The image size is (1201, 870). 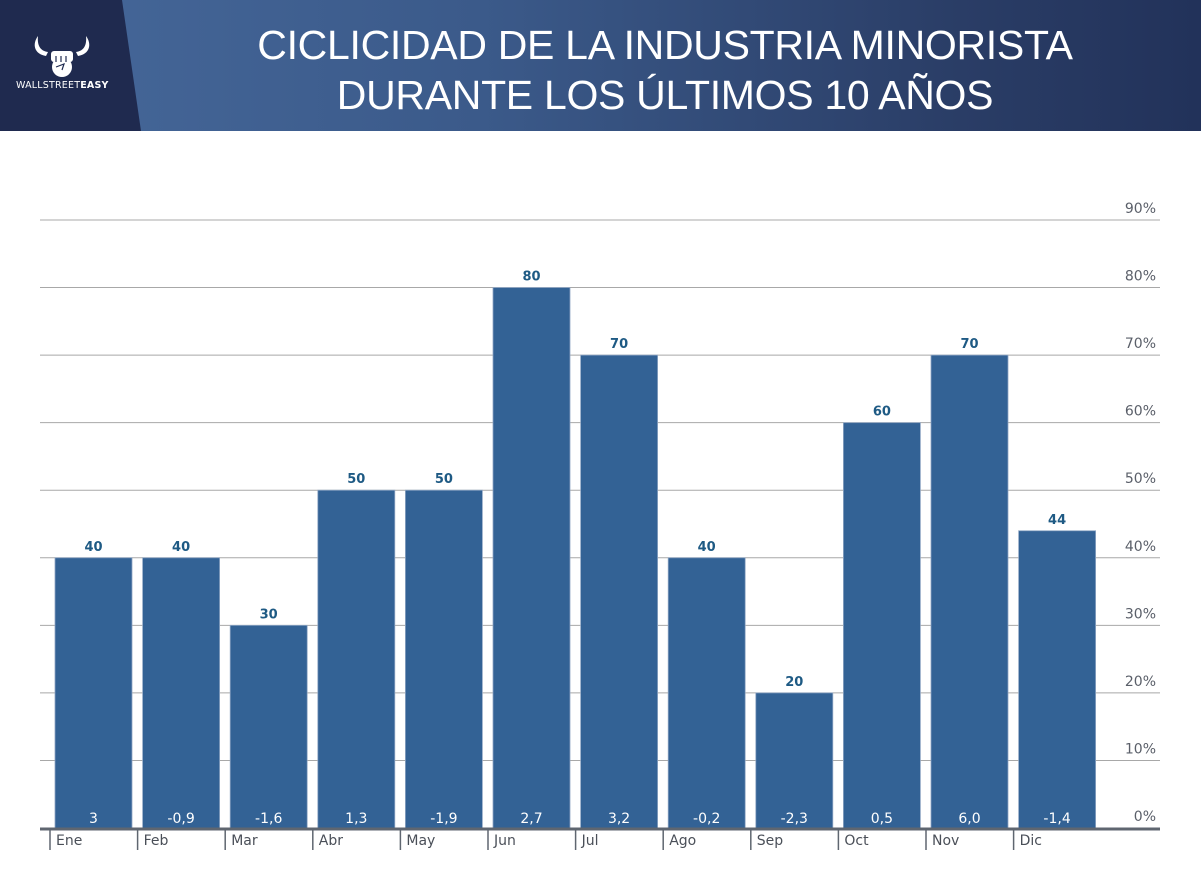 What do you see at coordinates (331, 841) in the screenshot?
I see `x-tick-label: Abr` at bounding box center [331, 841].